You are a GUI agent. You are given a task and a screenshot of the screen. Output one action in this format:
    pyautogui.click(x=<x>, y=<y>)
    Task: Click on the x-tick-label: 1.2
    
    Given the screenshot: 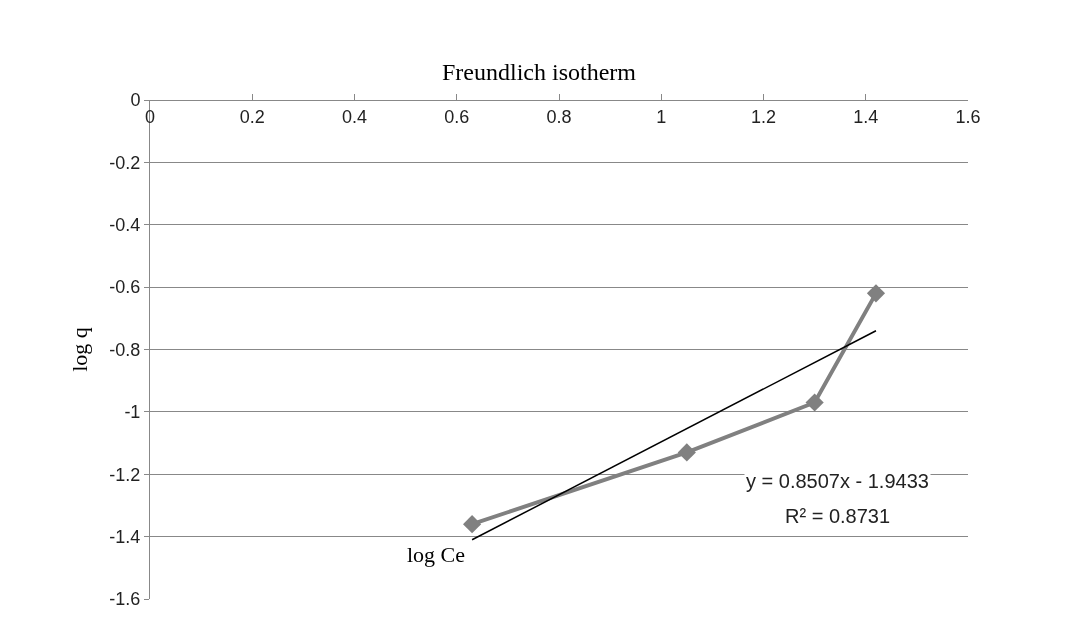 What is the action you would take?
    pyautogui.click(x=763, y=116)
    